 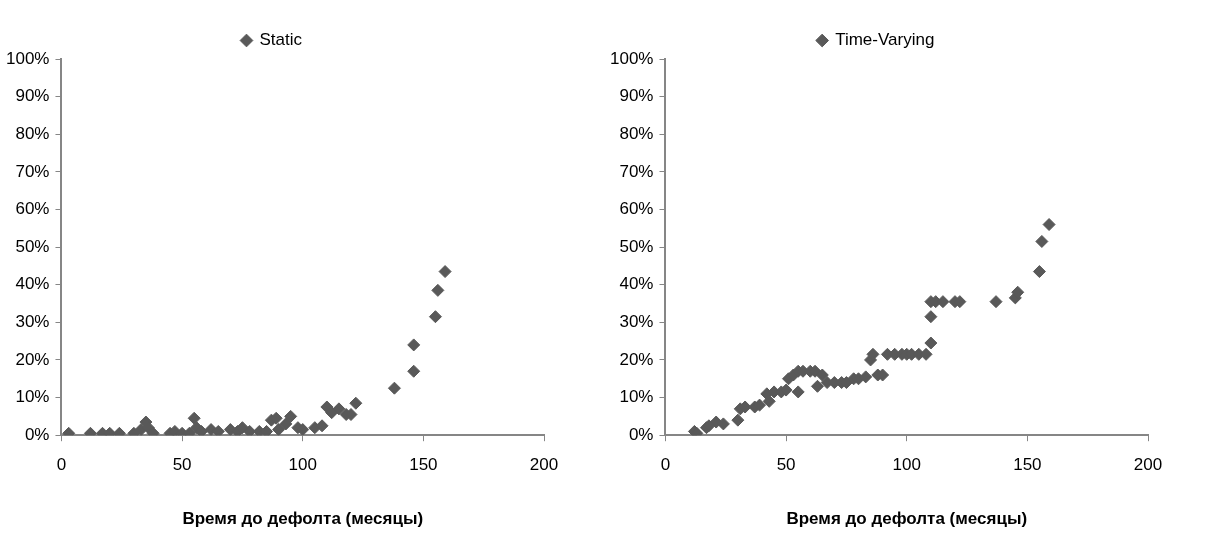 What do you see at coordinates (281, 40) in the screenshot?
I see `legend-label: Static` at bounding box center [281, 40].